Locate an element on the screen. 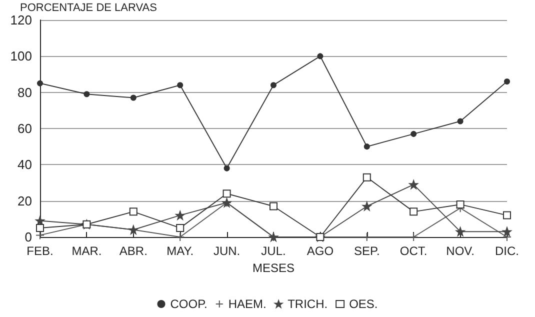 The height and width of the screenshot is (317, 535). legend-label: COOP. is located at coordinates (189, 304).